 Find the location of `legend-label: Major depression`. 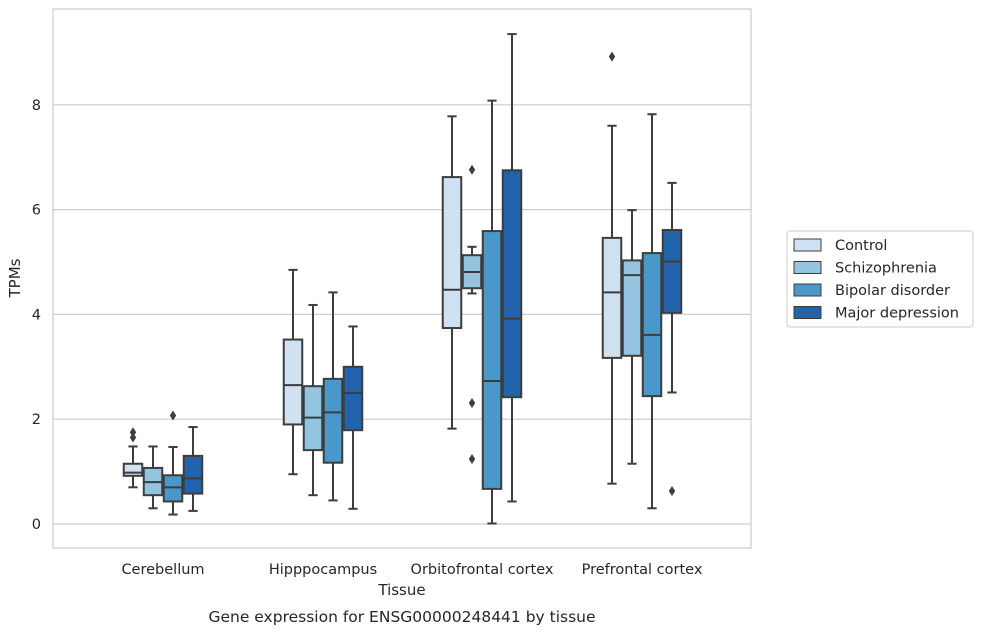

legend-label: Major depression is located at coordinates (897, 314).